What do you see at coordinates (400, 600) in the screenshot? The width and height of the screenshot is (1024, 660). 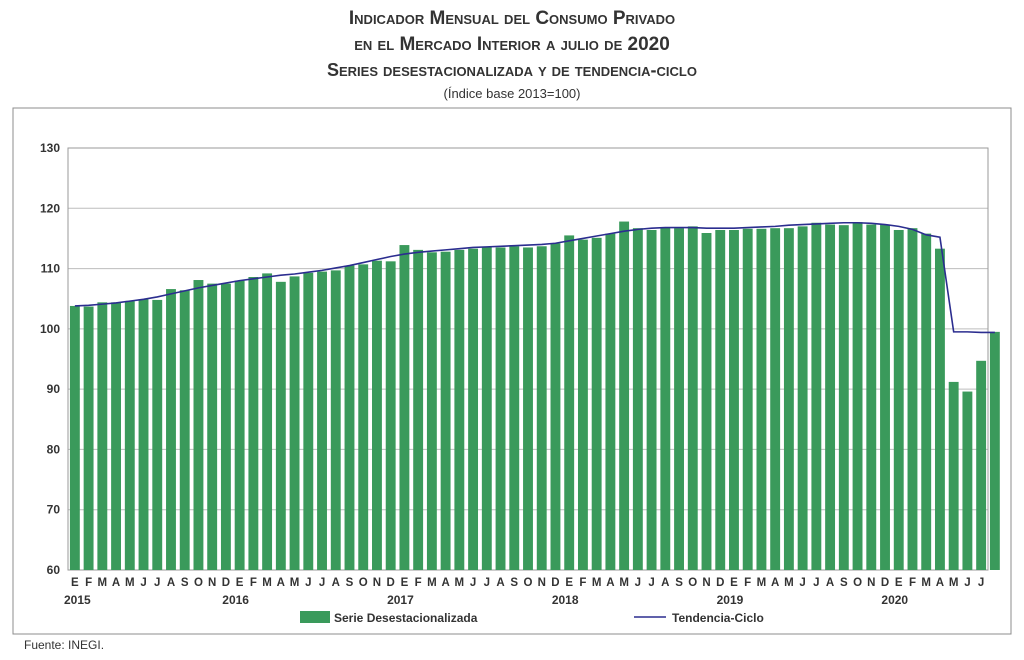 I see `x-year-label: 2017` at bounding box center [400, 600].